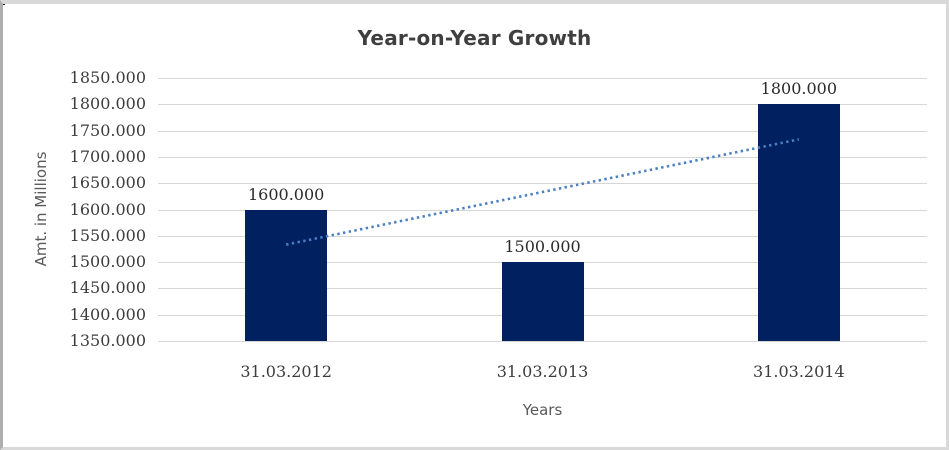 The height and width of the screenshot is (450, 949). I want to click on bar-31.03.2012, so click(286, 275).